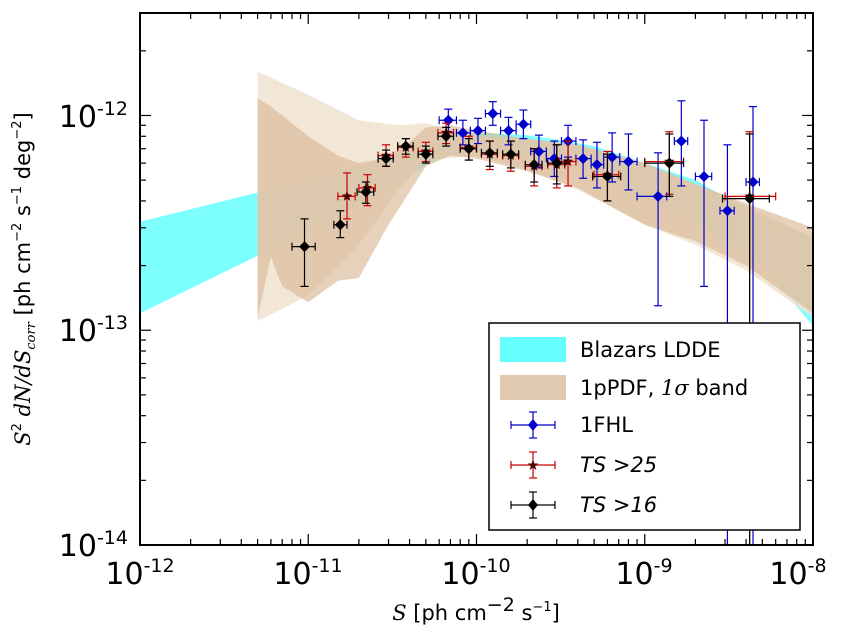 This screenshot has height=642, width=855. What do you see at coordinates (644, 426) in the screenshot?
I see `legend: Blazars LDDE 1pPDF, 1σ band 1FHL TS >25` at bounding box center [644, 426].